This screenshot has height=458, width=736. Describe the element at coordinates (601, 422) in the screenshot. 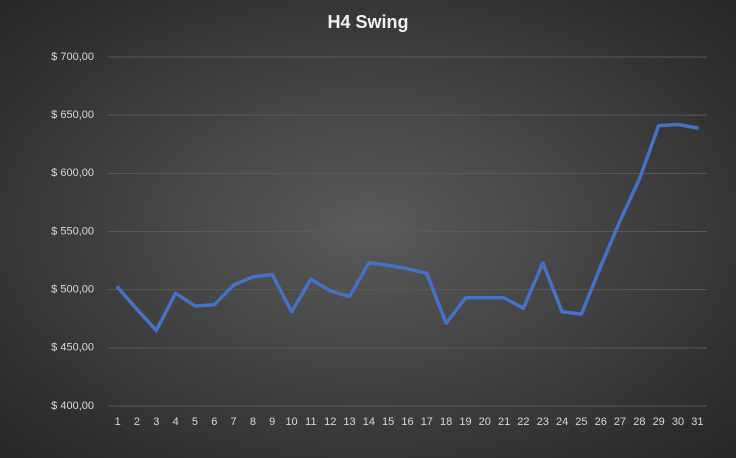

I see `x-tick-label: 26` at that location.